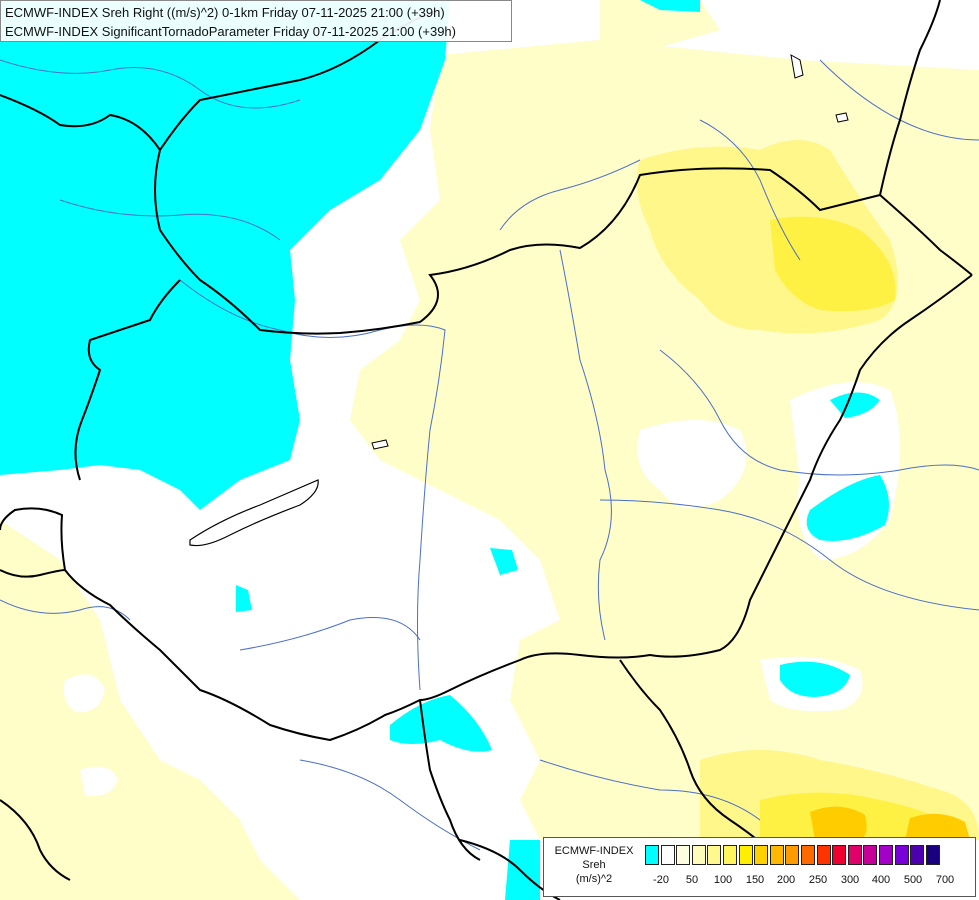  I want to click on legend-title-param: Sreh, so click(594, 865).